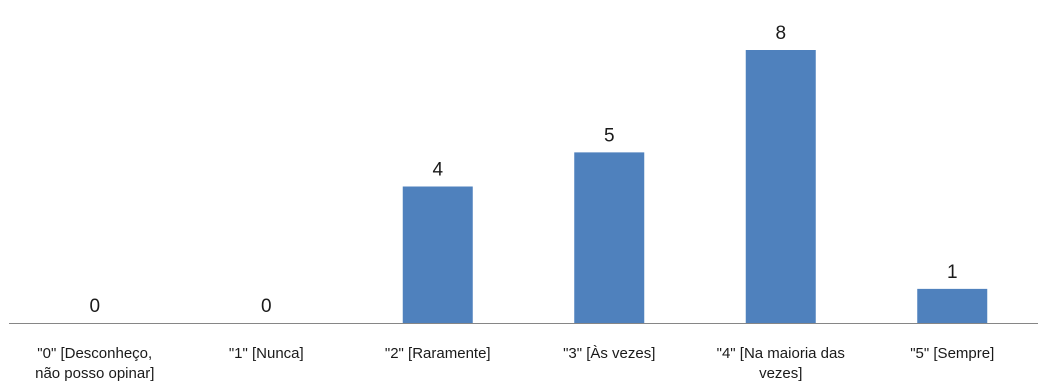 The width and height of the screenshot is (1038, 387). I want to click on x-tick-label-line: vezes], so click(780, 373).